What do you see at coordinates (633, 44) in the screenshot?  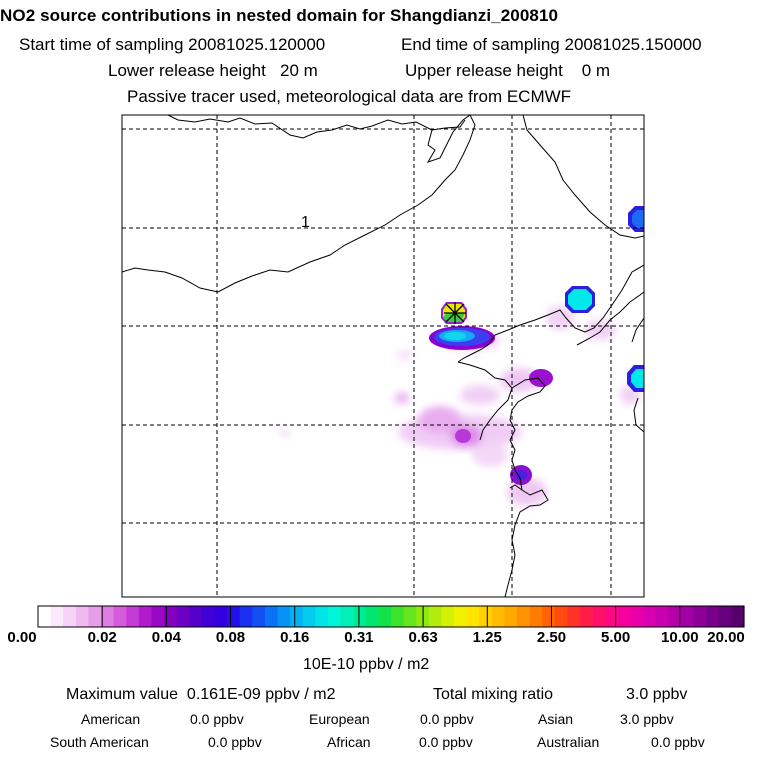 I see `end-time-value: 20081025.150000` at bounding box center [633, 44].